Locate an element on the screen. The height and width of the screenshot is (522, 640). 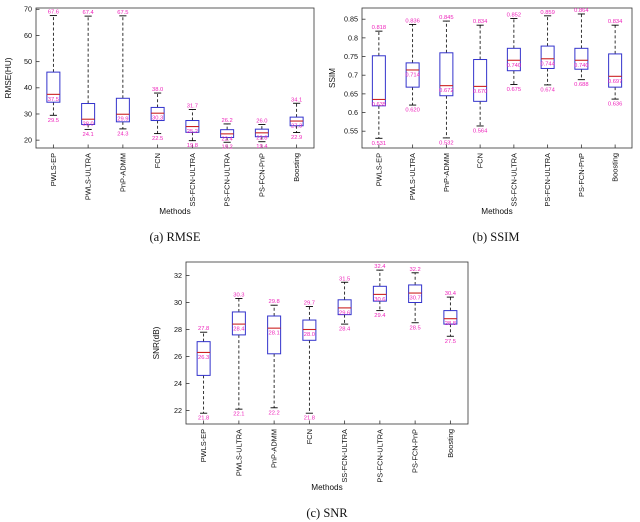
caption-ssim: (b) SSIM is located at coordinates (496, 237).